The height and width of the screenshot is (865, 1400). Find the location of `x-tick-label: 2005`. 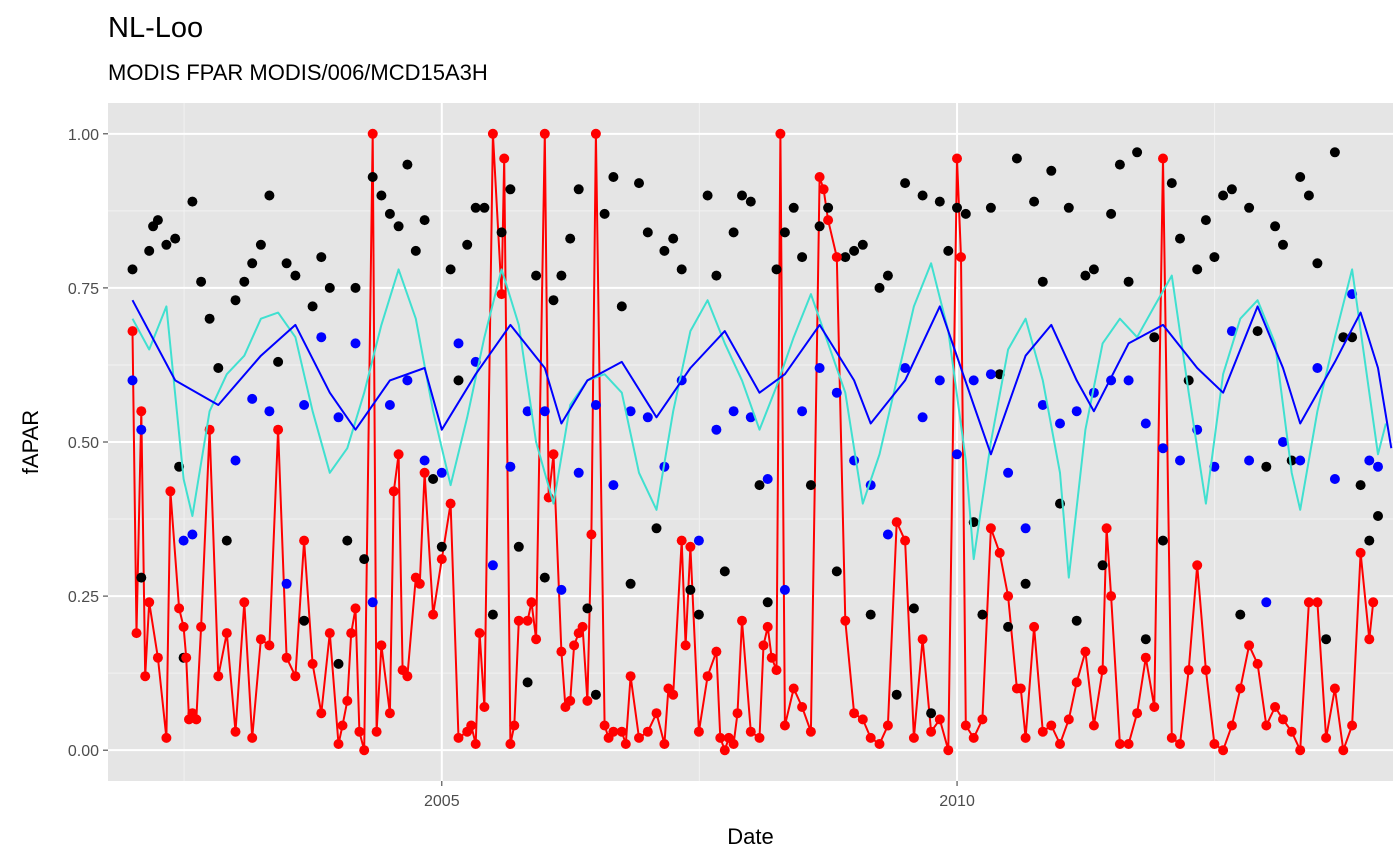

x-tick-label: 2005 is located at coordinates (442, 801).